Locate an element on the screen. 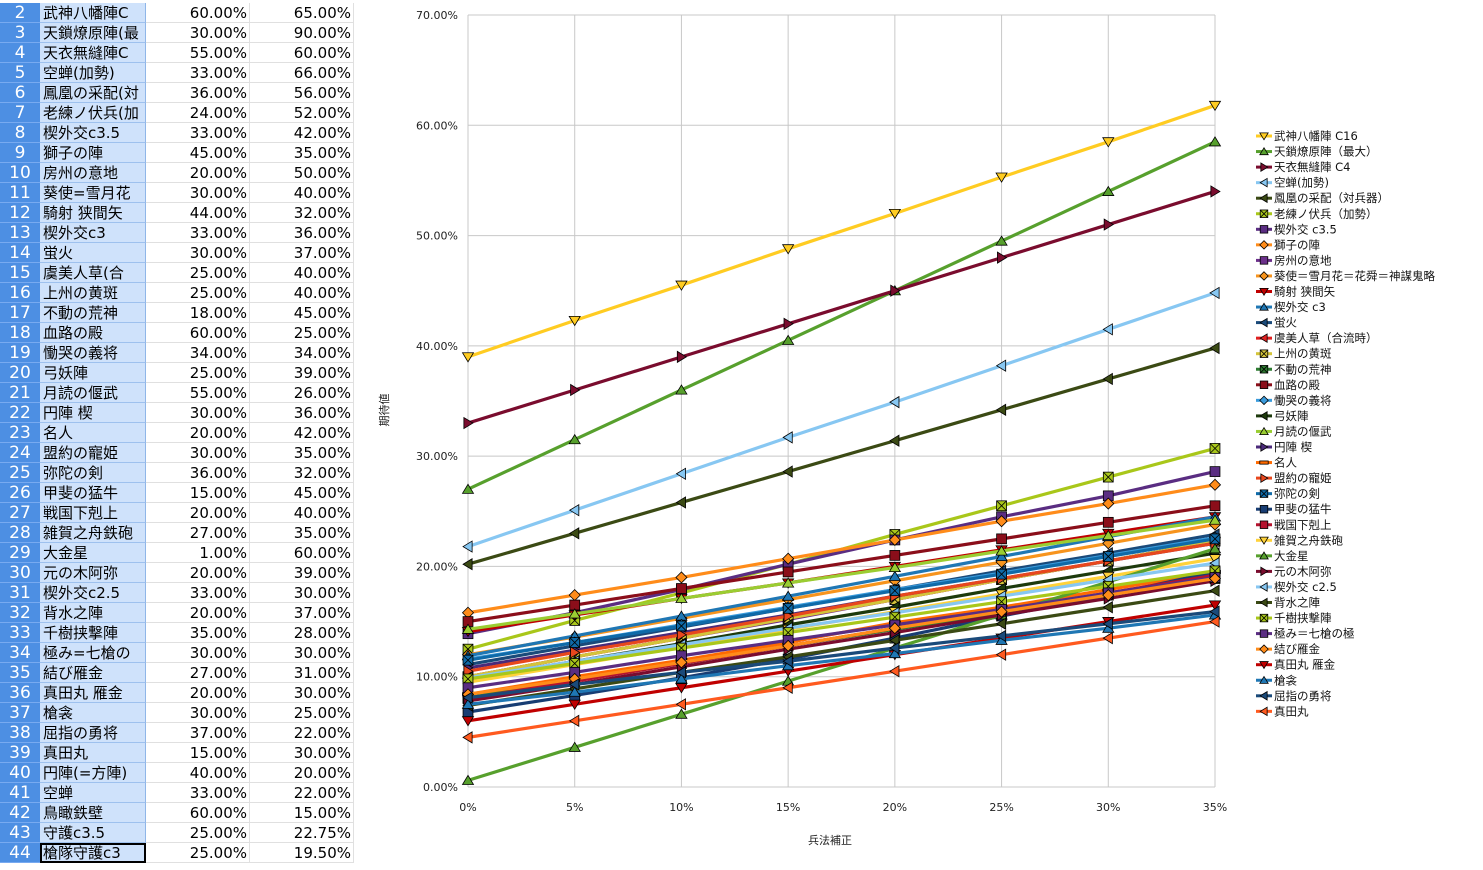  value-cell: 15.00% is located at coordinates (302, 813).